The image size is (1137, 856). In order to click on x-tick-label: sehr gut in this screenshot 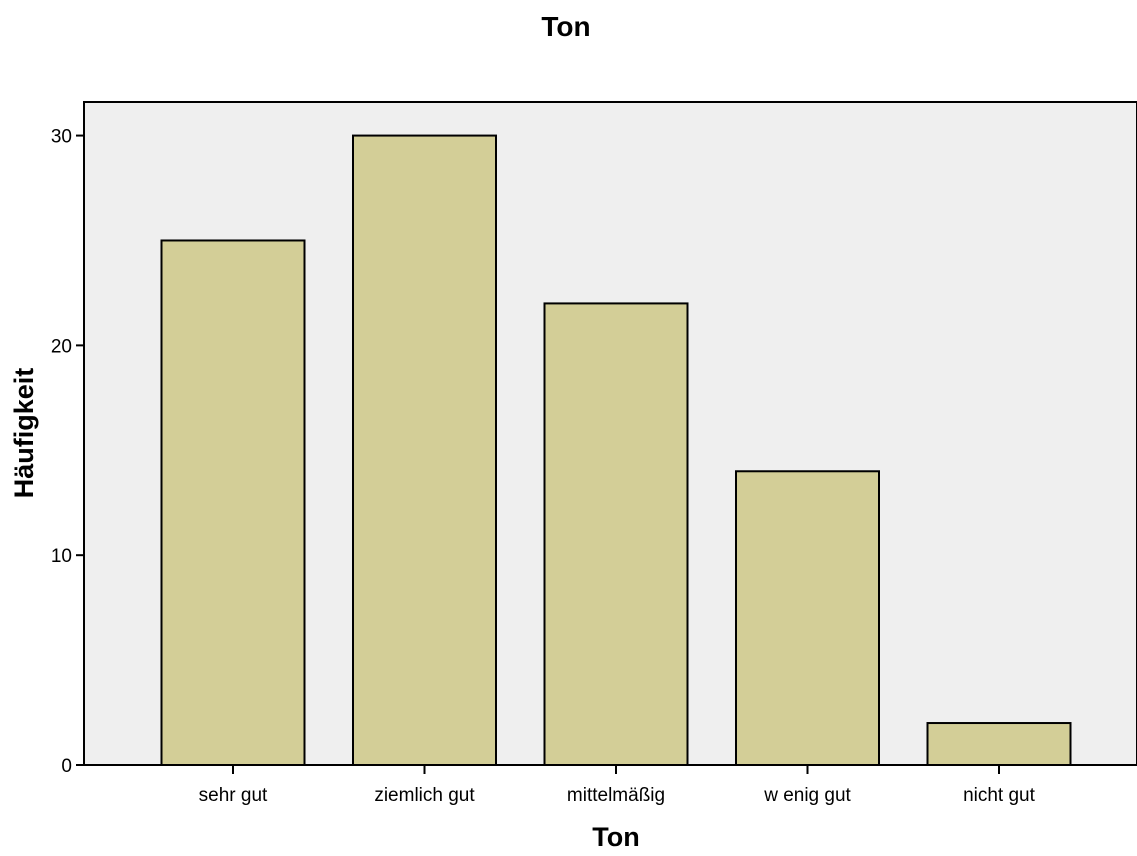, I will do `click(233, 795)`.